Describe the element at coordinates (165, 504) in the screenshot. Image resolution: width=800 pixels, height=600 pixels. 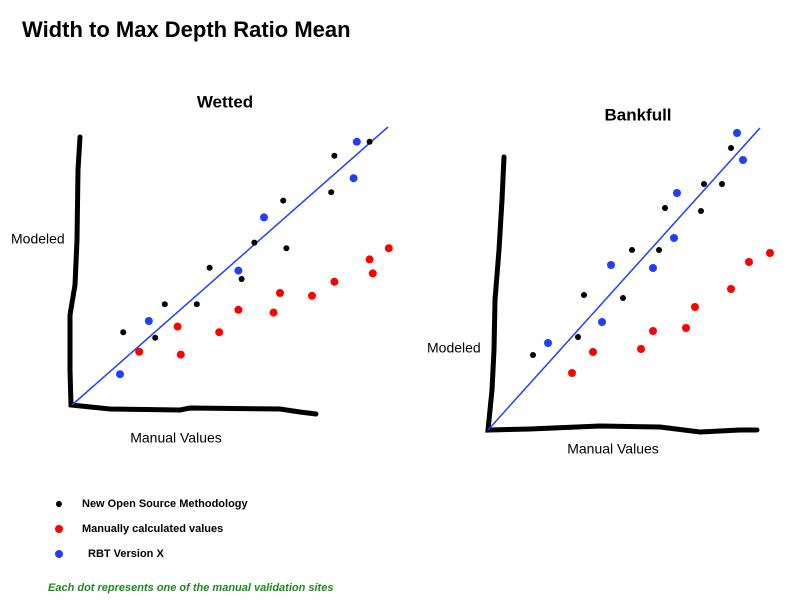
I see `legend-label: New Open Source Methodology` at that location.